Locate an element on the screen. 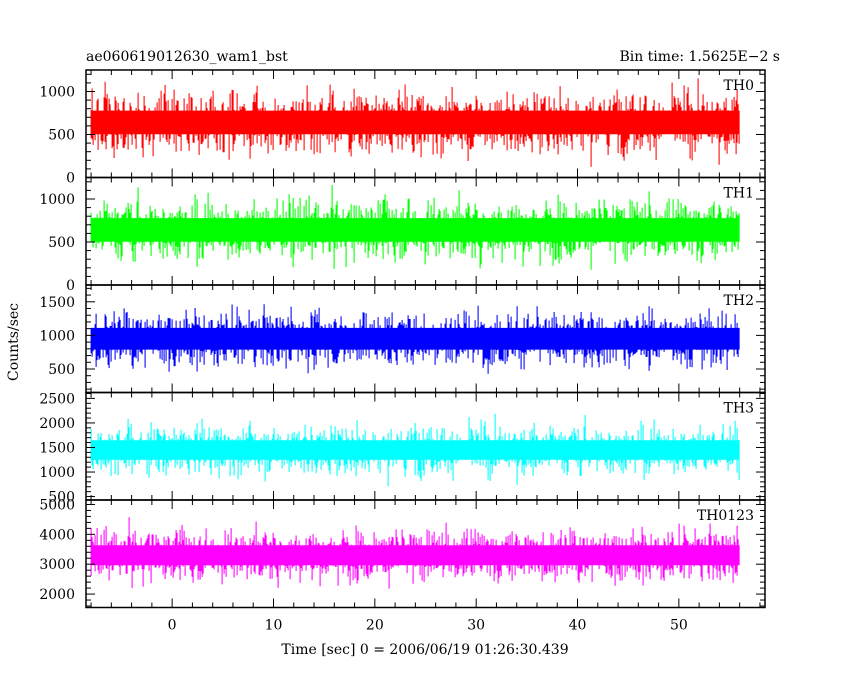 Image resolution: width=850 pixels, height=680 pixels. panel-th3: 500 1000 1500 2000 2500 TH3 is located at coordinates (402, 448).